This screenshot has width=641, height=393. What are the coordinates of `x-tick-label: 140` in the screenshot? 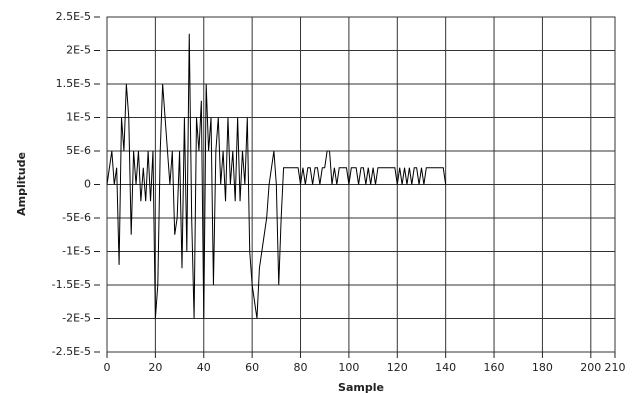 It's located at (445, 367).